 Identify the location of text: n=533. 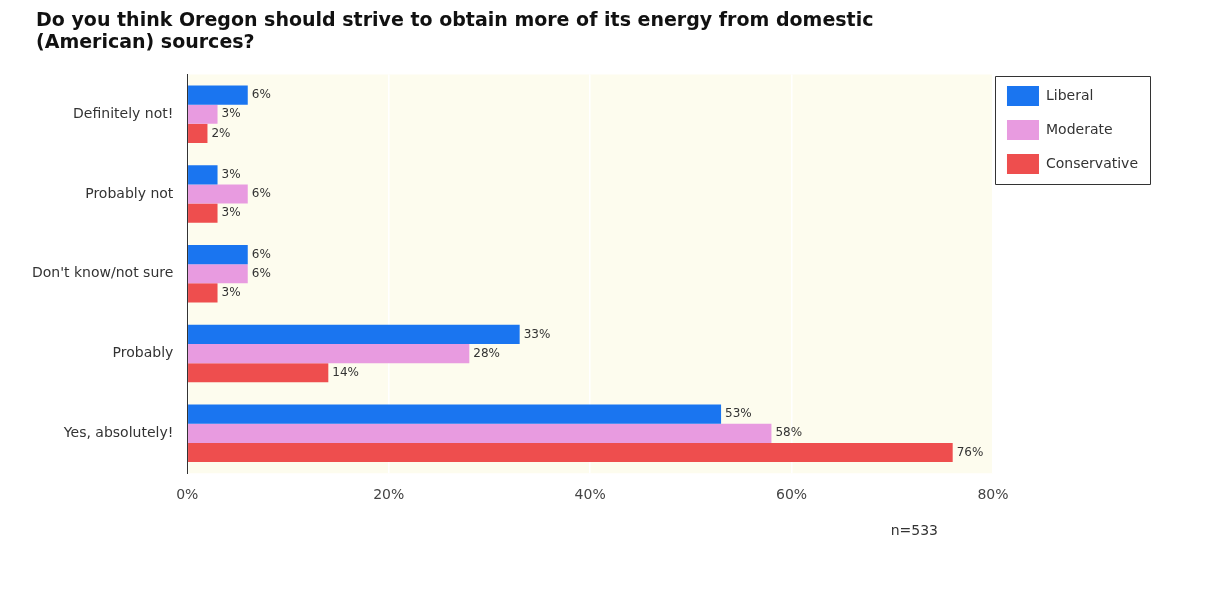
(914, 530).